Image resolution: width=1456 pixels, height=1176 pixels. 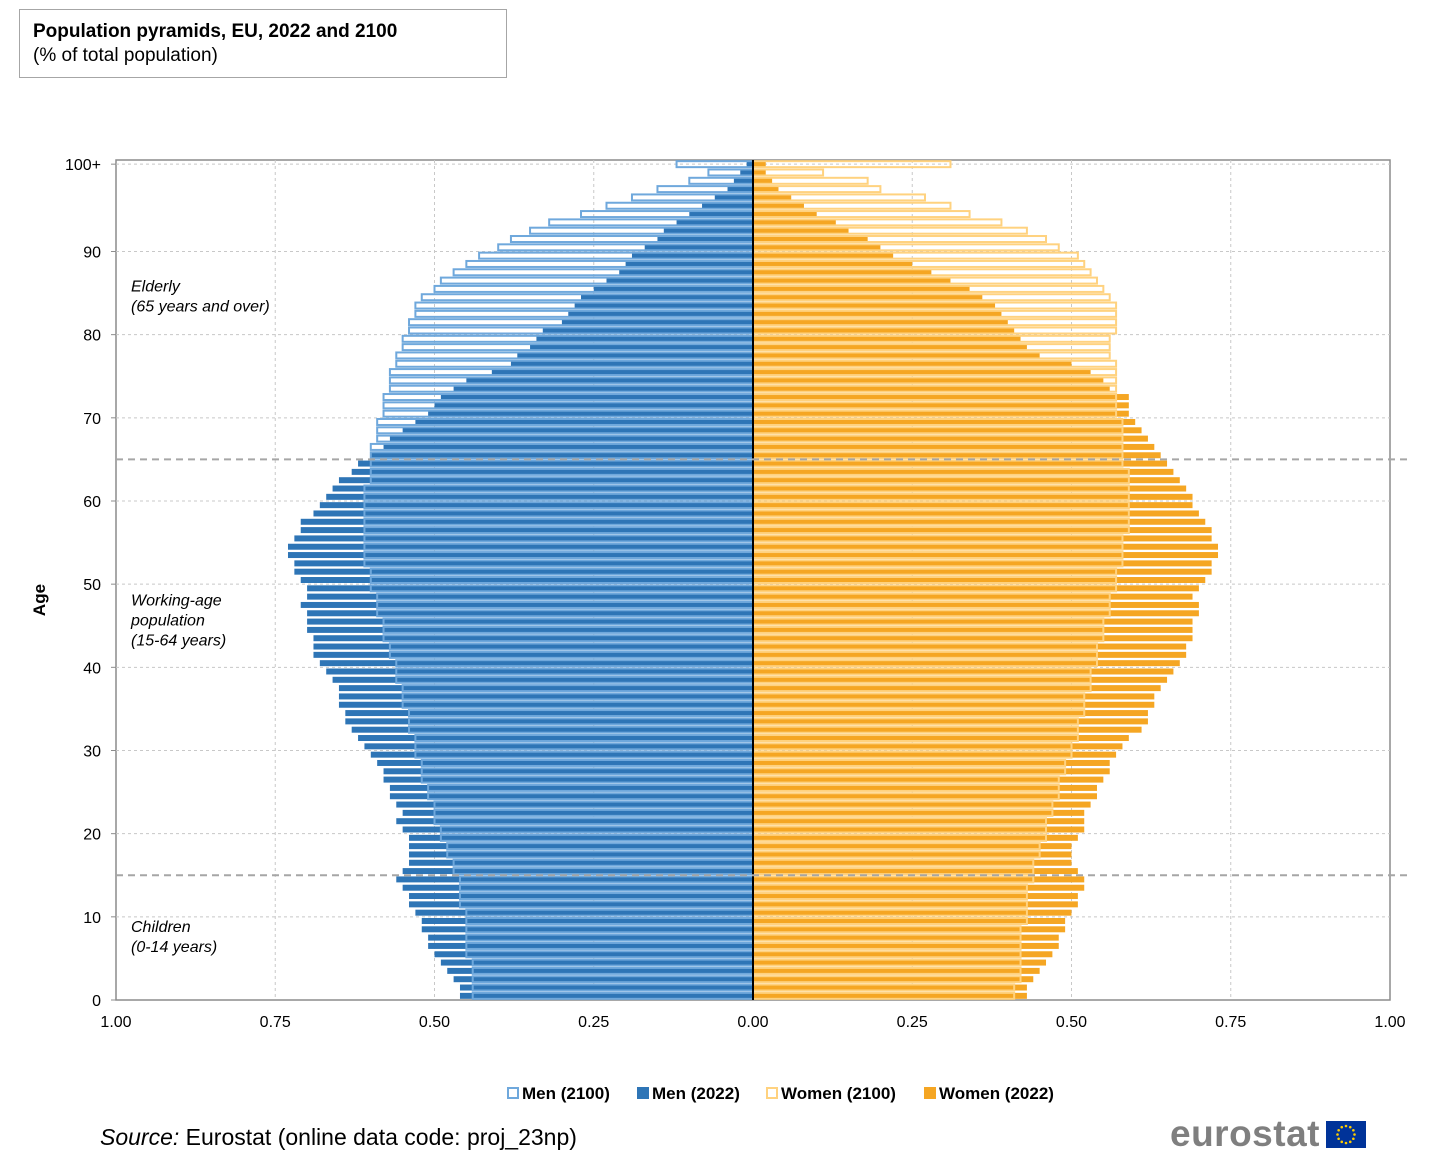 I want to click on x-tick-label: 1.00, so click(x=115, y=1022).